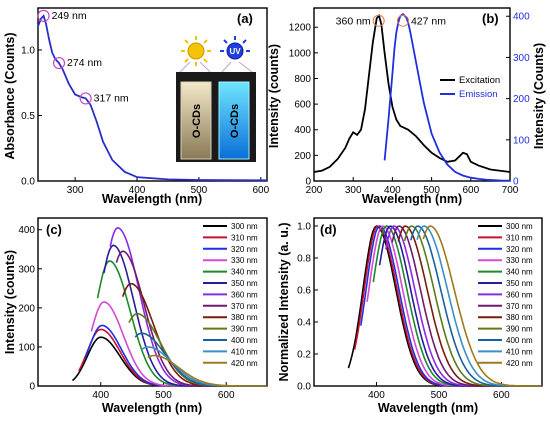 Image resolution: width=550 pixels, height=421 pixels. I want to click on panel-b-tag: (b), so click(490, 18).